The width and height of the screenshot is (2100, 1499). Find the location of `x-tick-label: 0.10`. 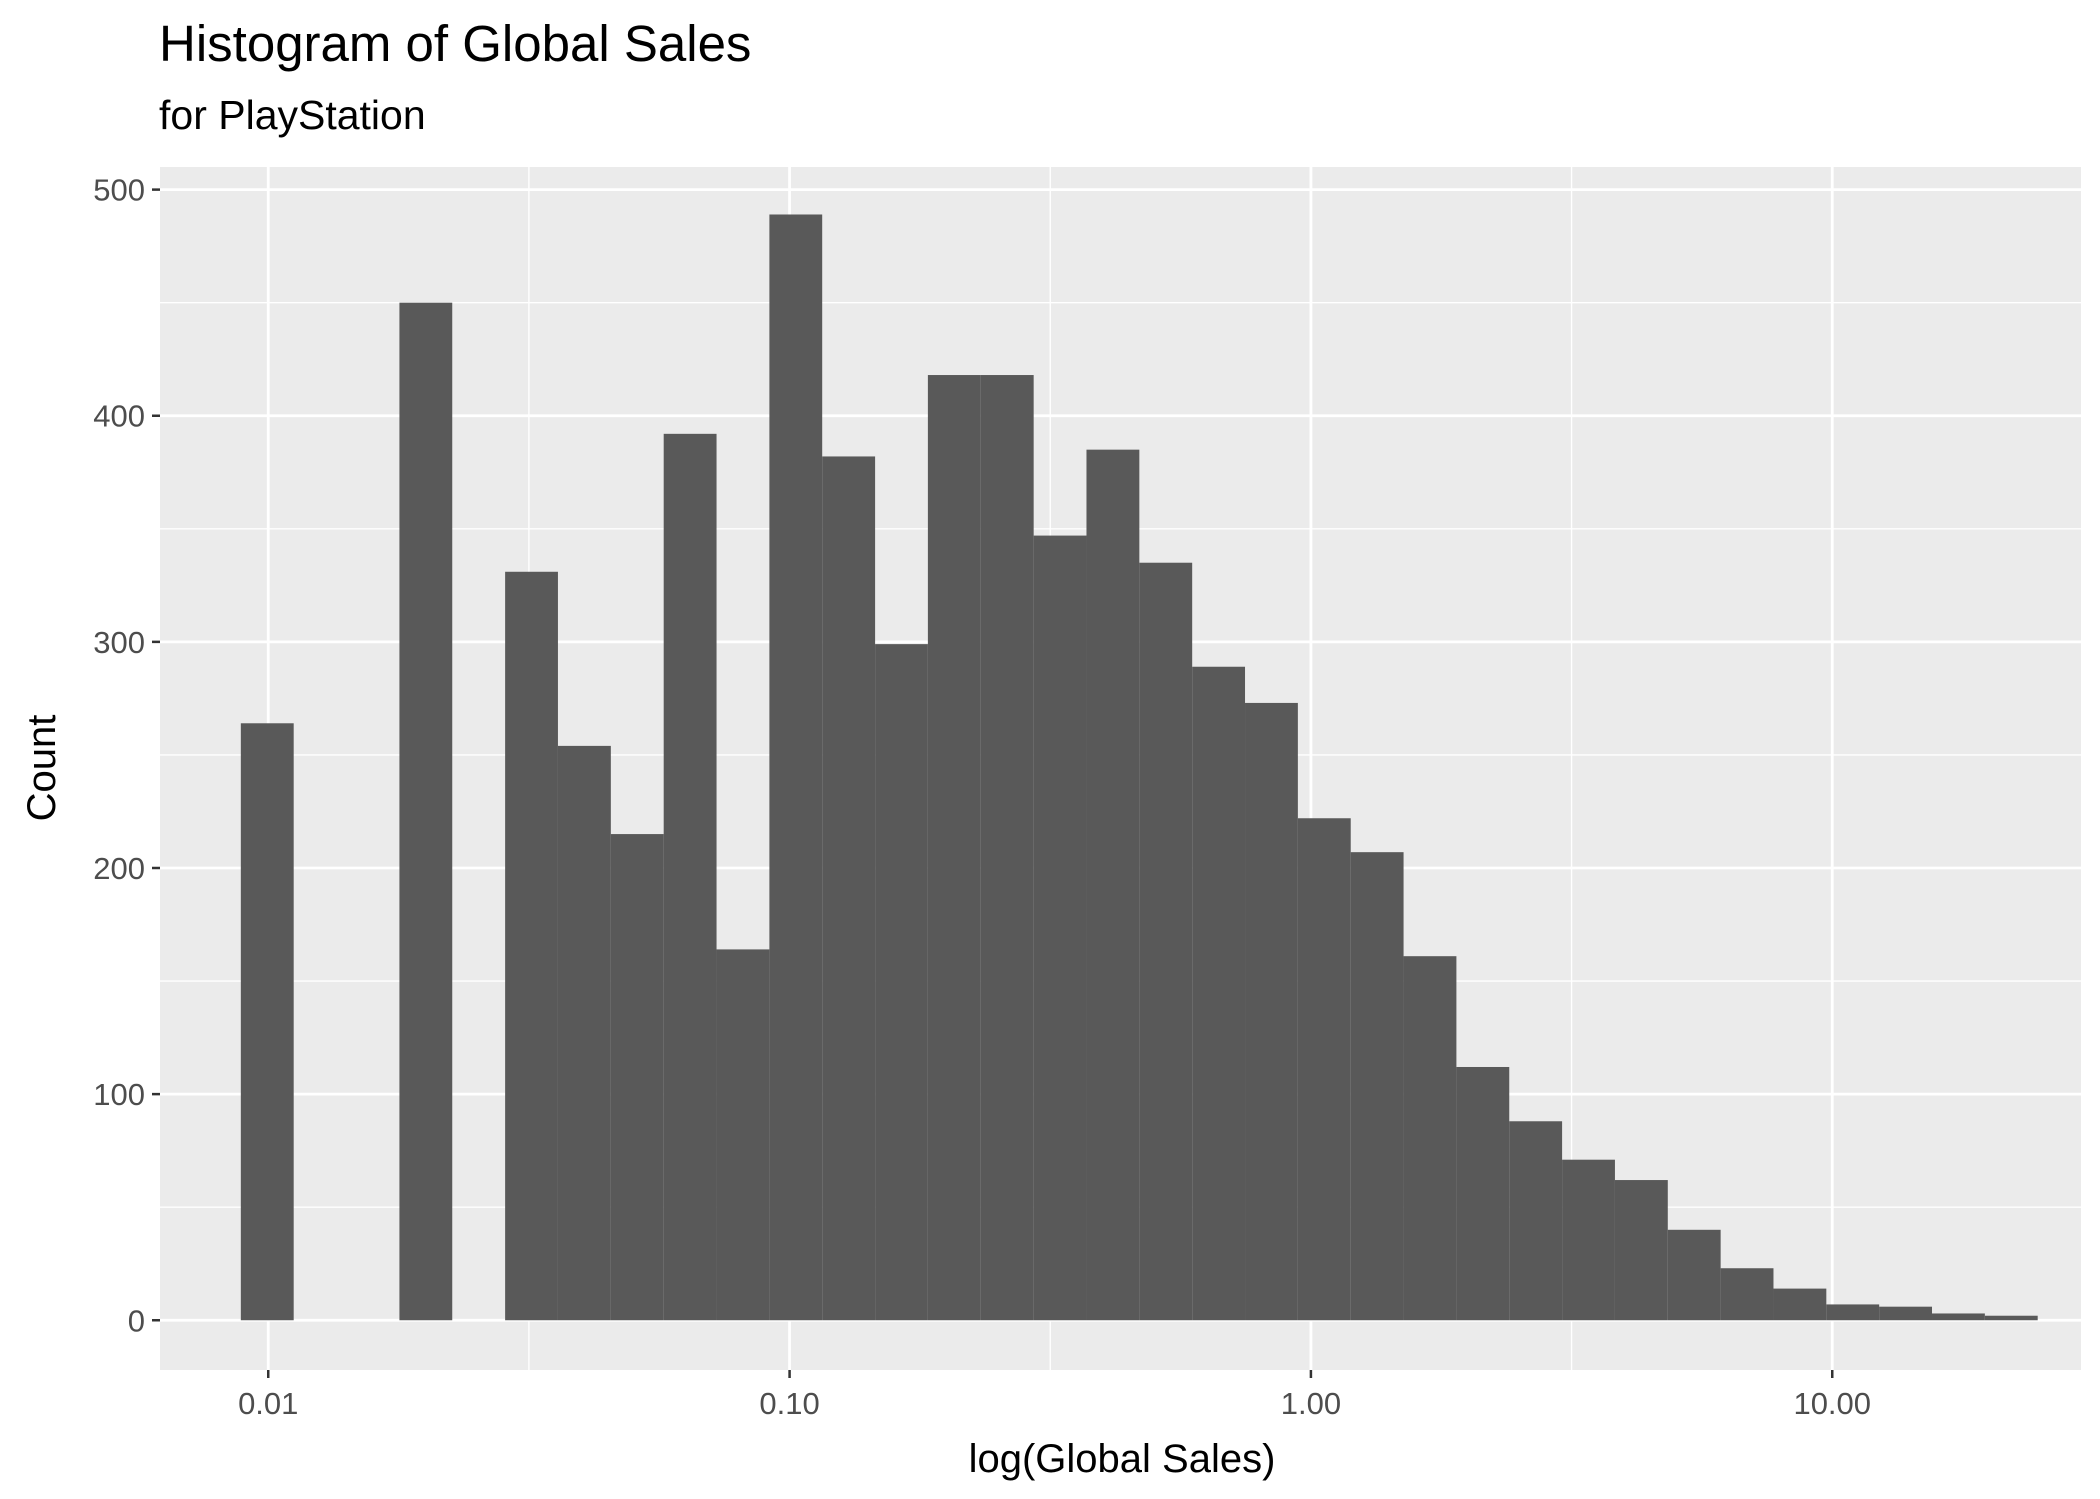

x-tick-label: 0.10 is located at coordinates (789, 1403).